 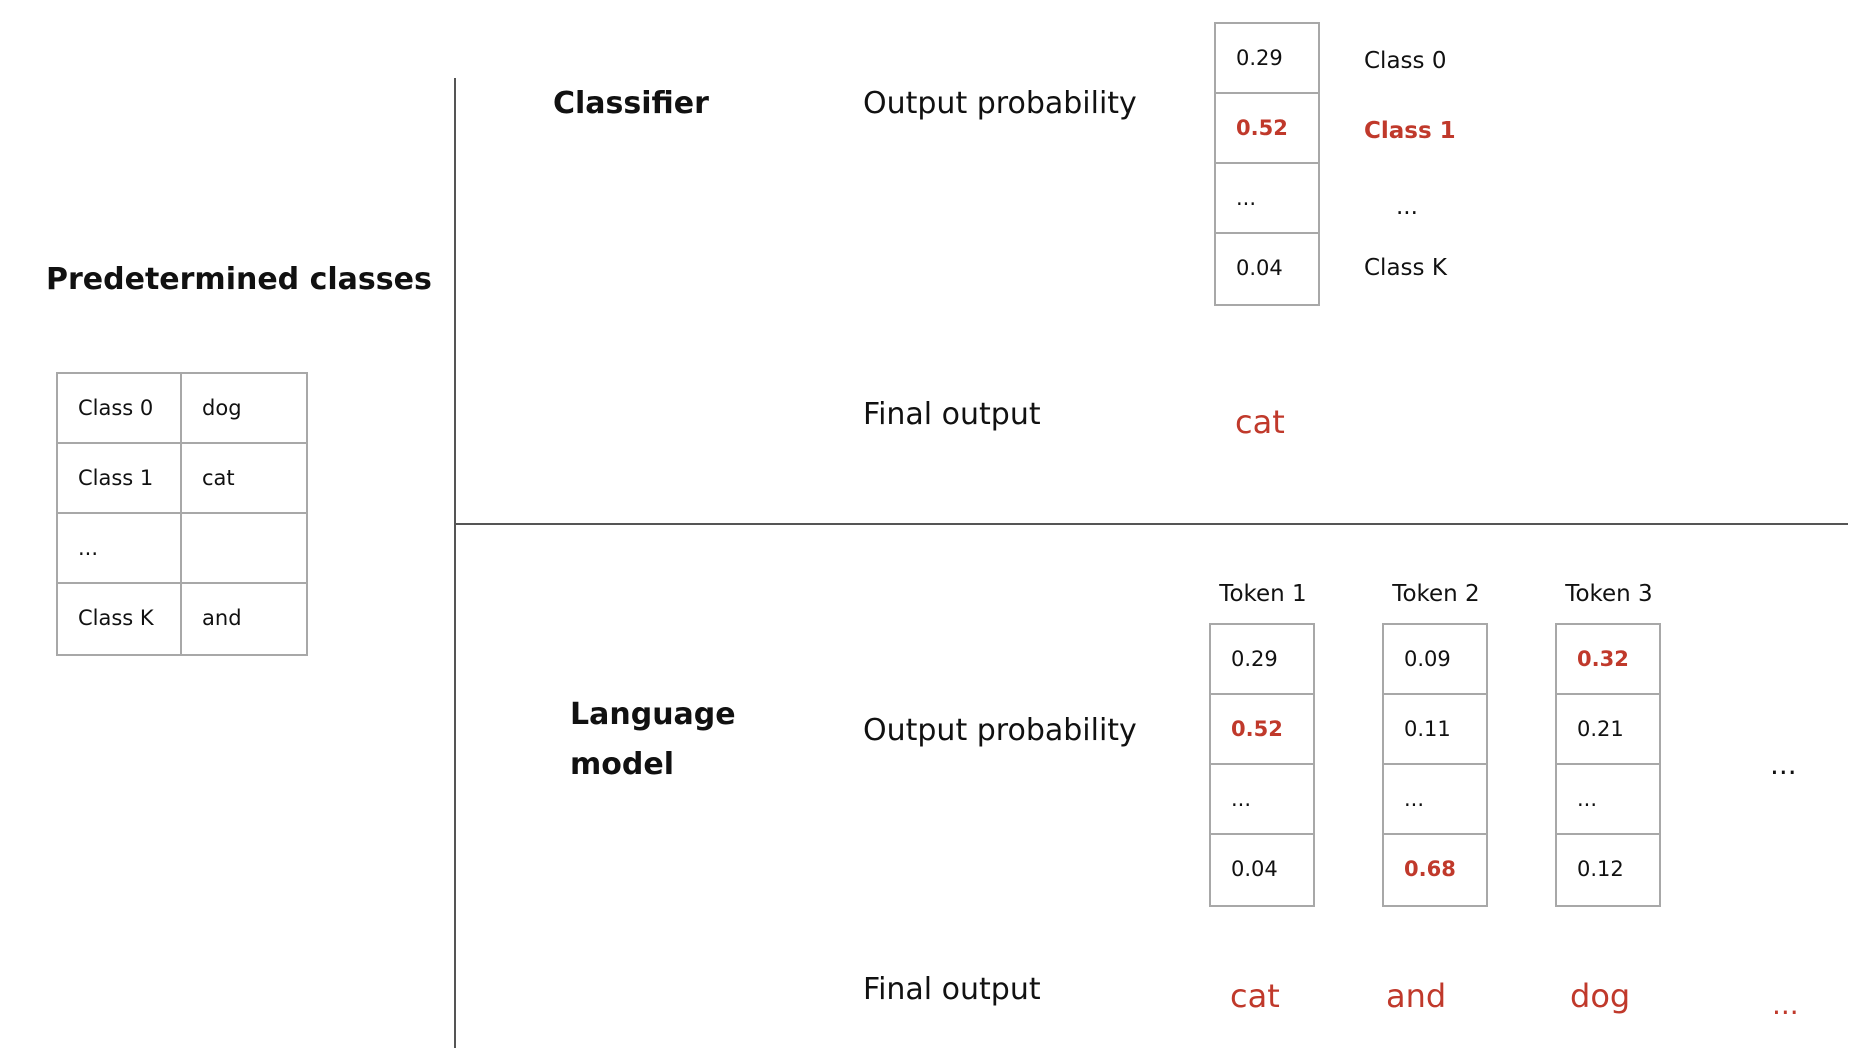 I want to click on token-probability-column: 0.09 0.11 ... 0.68, so click(x=1435, y=765).